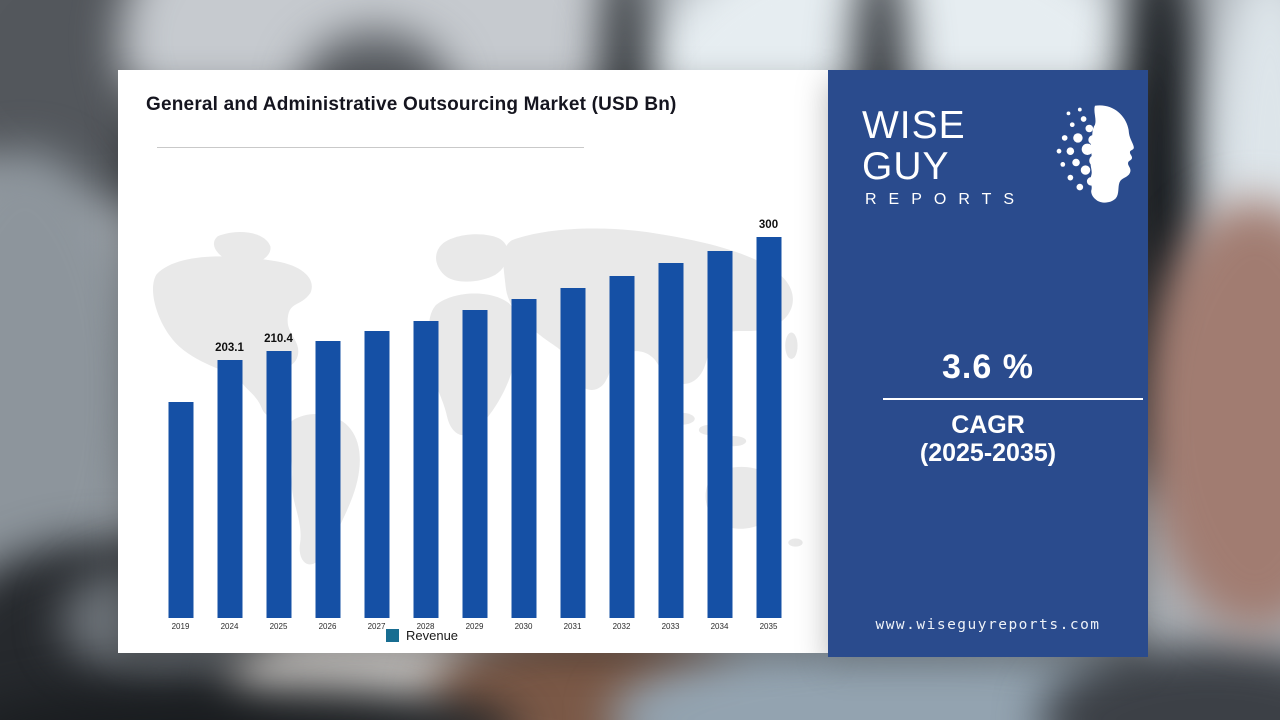 This screenshot has width=1280, height=720. Describe the element at coordinates (229, 348) in the screenshot. I see `bar-value-label: 203.1` at that location.